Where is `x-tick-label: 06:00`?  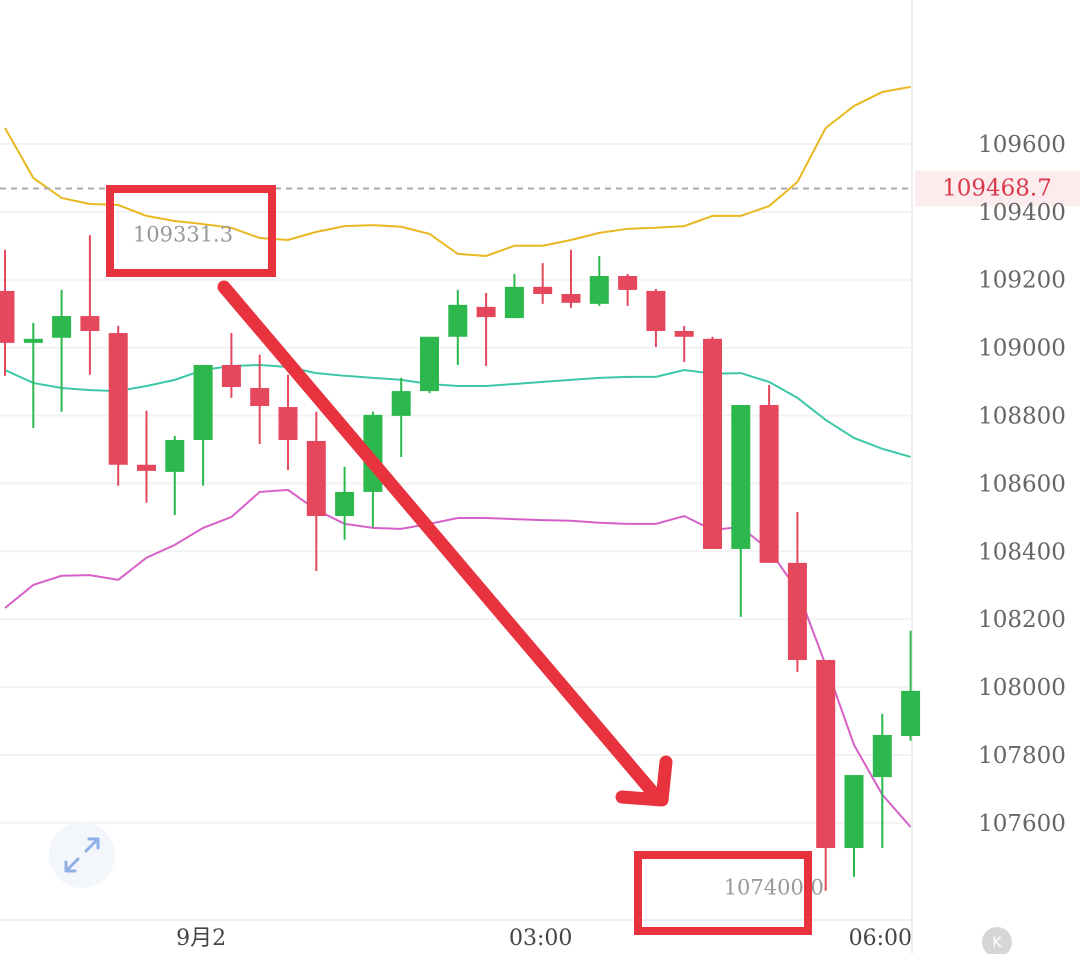
x-tick-label: 06:00 is located at coordinates (880, 938).